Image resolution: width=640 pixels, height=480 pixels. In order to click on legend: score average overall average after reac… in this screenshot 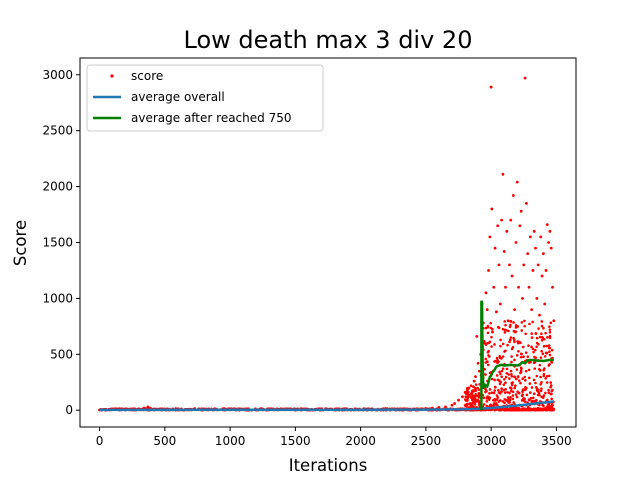, I will do `click(205, 98)`.